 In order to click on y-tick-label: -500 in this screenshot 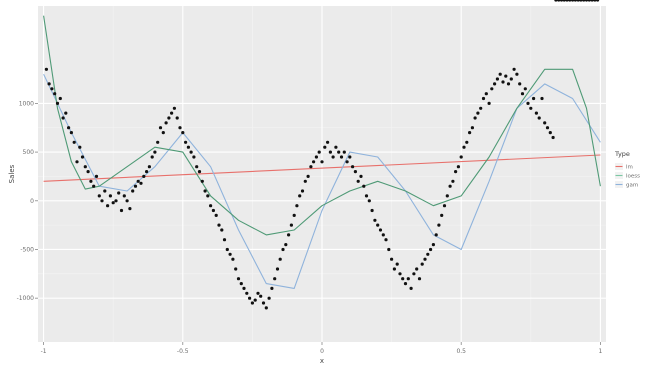, I will do `click(27, 249)`.